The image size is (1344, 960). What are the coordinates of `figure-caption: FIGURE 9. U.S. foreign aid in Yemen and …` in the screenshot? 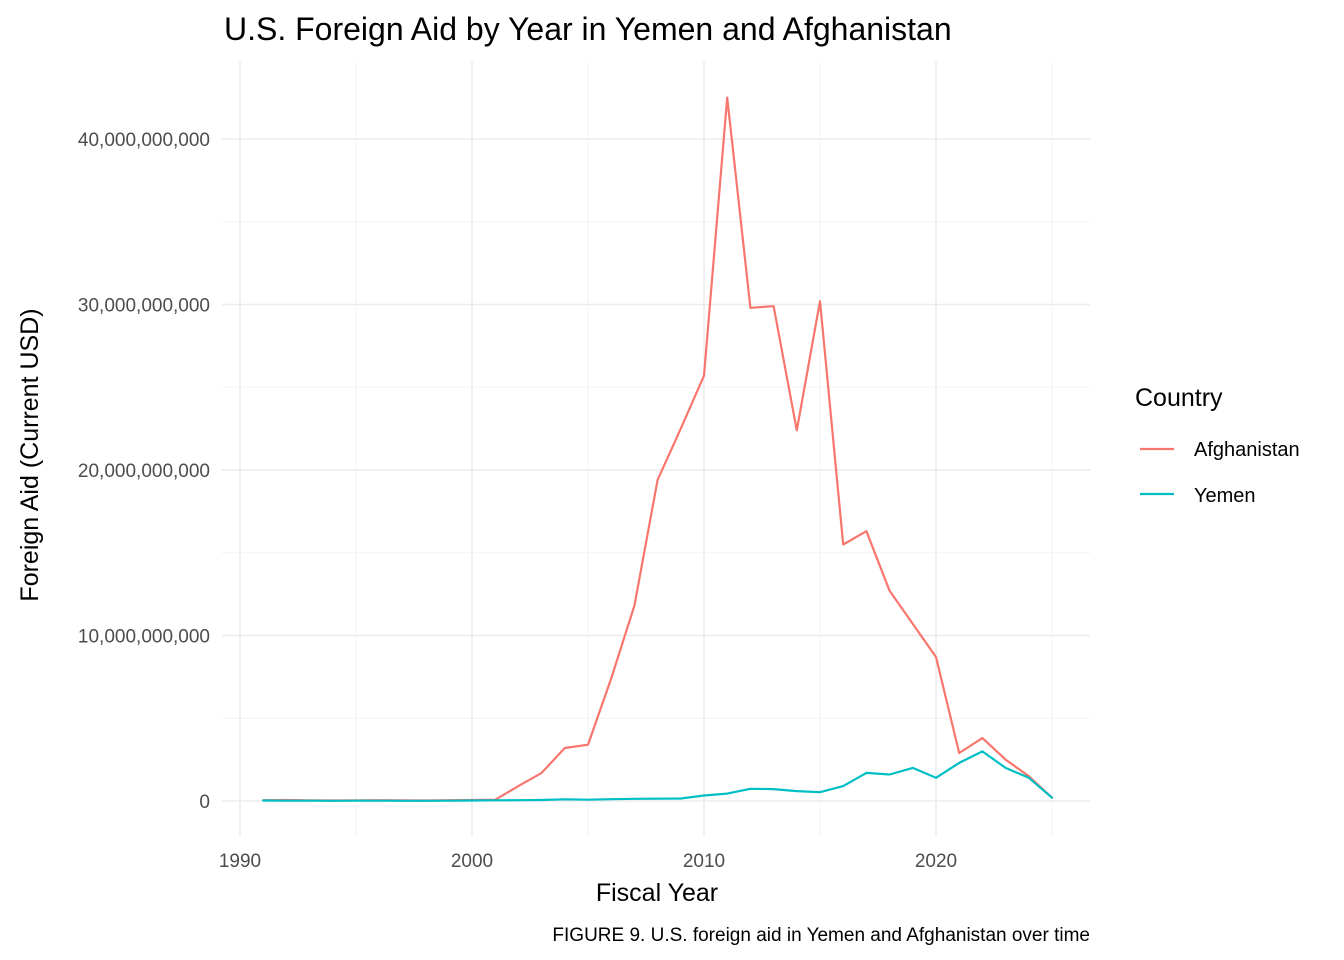 It's located at (821, 935).